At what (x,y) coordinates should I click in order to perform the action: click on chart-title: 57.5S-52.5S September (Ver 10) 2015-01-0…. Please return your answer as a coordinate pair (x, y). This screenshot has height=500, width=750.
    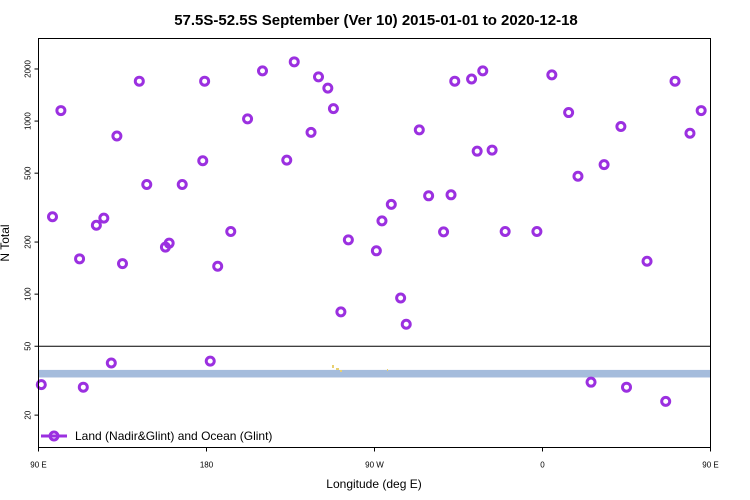
    Looking at the image, I should click on (376, 20).